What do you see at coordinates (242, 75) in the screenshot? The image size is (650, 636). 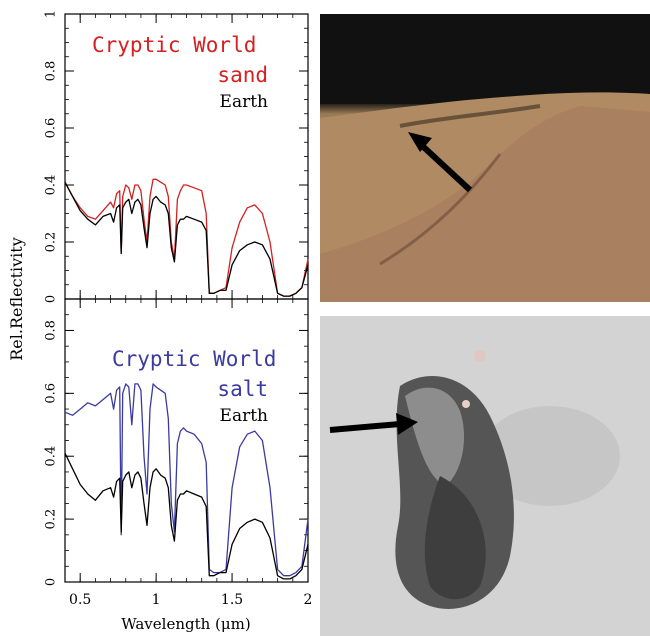 I see `legend-entry: sand` at bounding box center [242, 75].